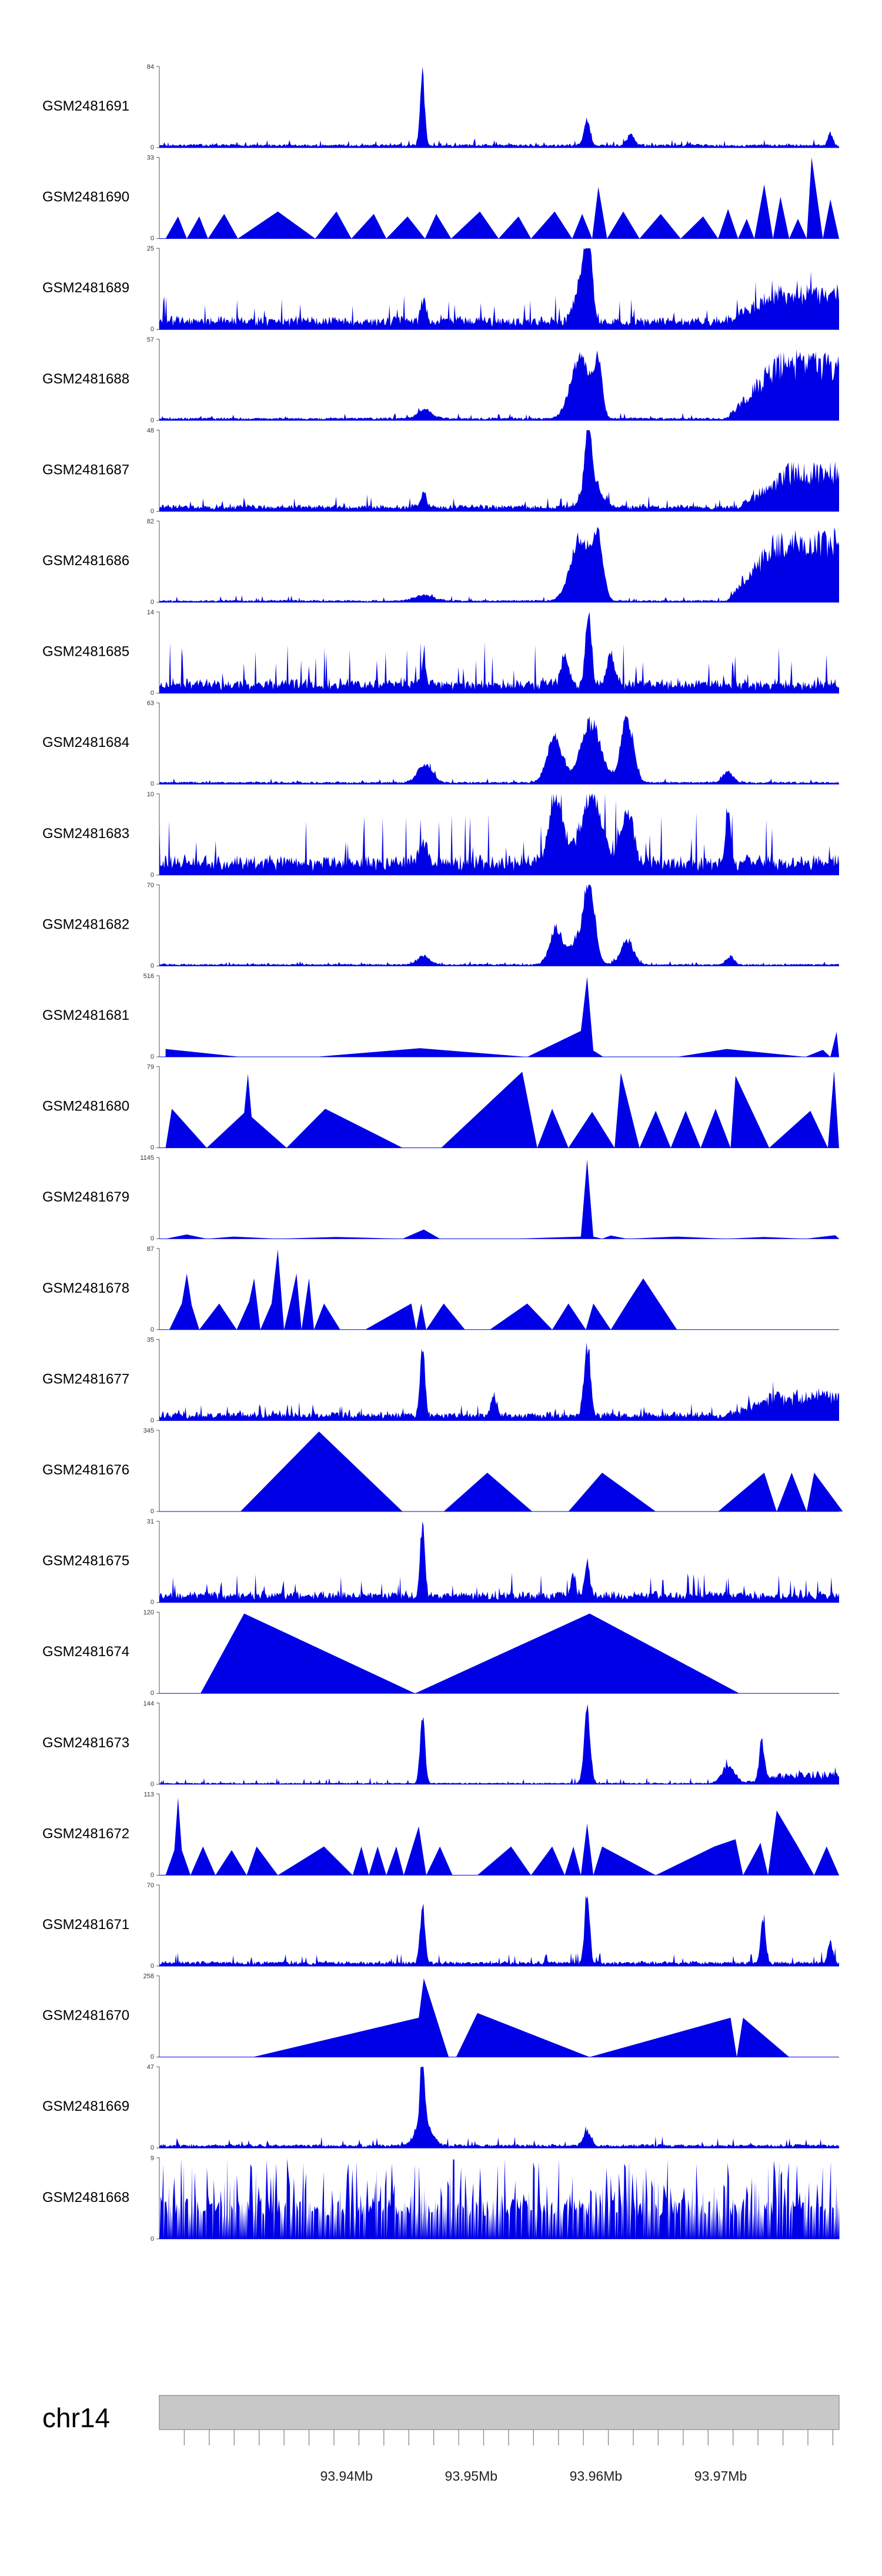 Image resolution: width=882 pixels, height=2576 pixels. What do you see at coordinates (499, 2412) in the screenshot?
I see `chromosome-ideogram-bar` at bounding box center [499, 2412].